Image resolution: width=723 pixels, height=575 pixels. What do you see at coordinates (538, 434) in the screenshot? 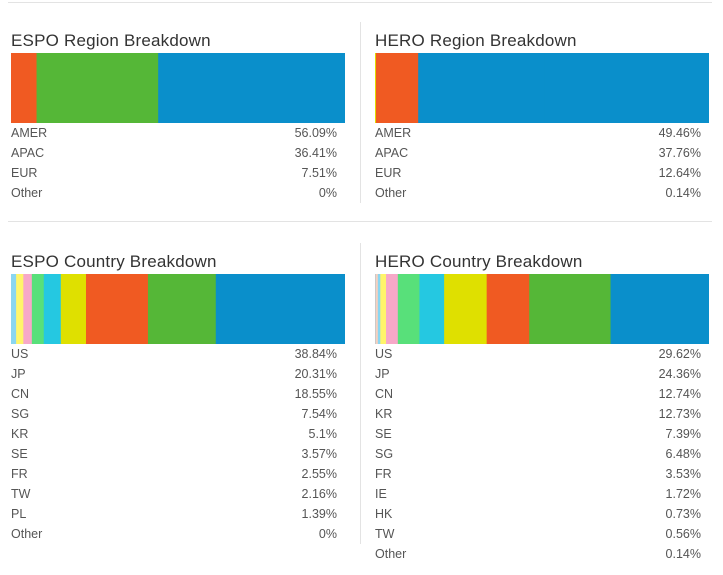
I see `legend-row-se: SE 7.39%` at bounding box center [538, 434].